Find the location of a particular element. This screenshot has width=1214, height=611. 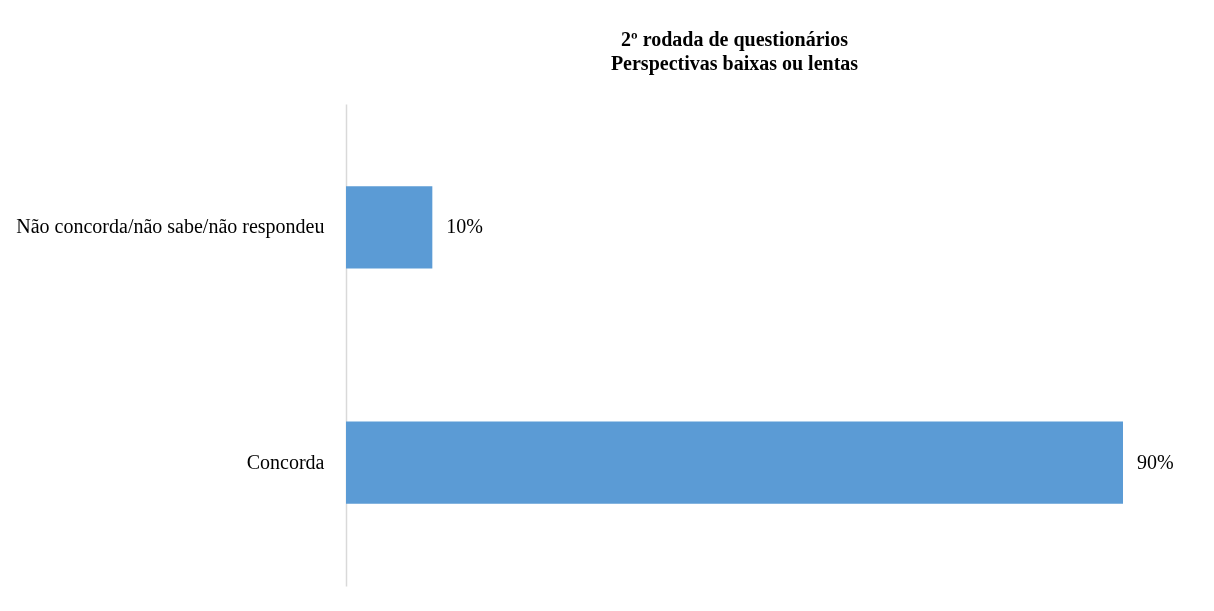

y-tick-label: Concorda is located at coordinates (285, 461).